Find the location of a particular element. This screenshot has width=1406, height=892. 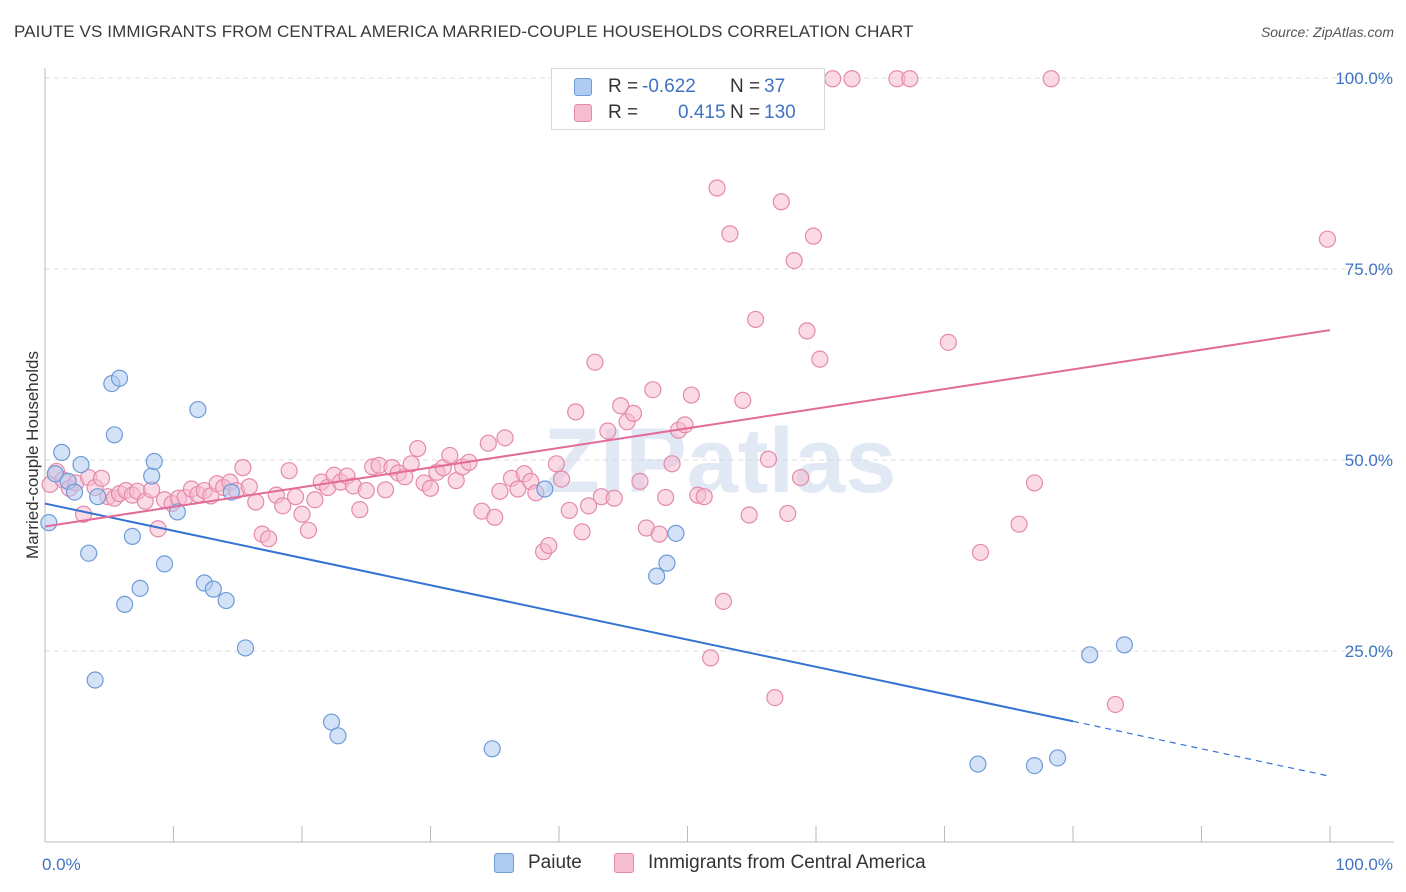

legend-n-value: 37 is located at coordinates (775, 86).